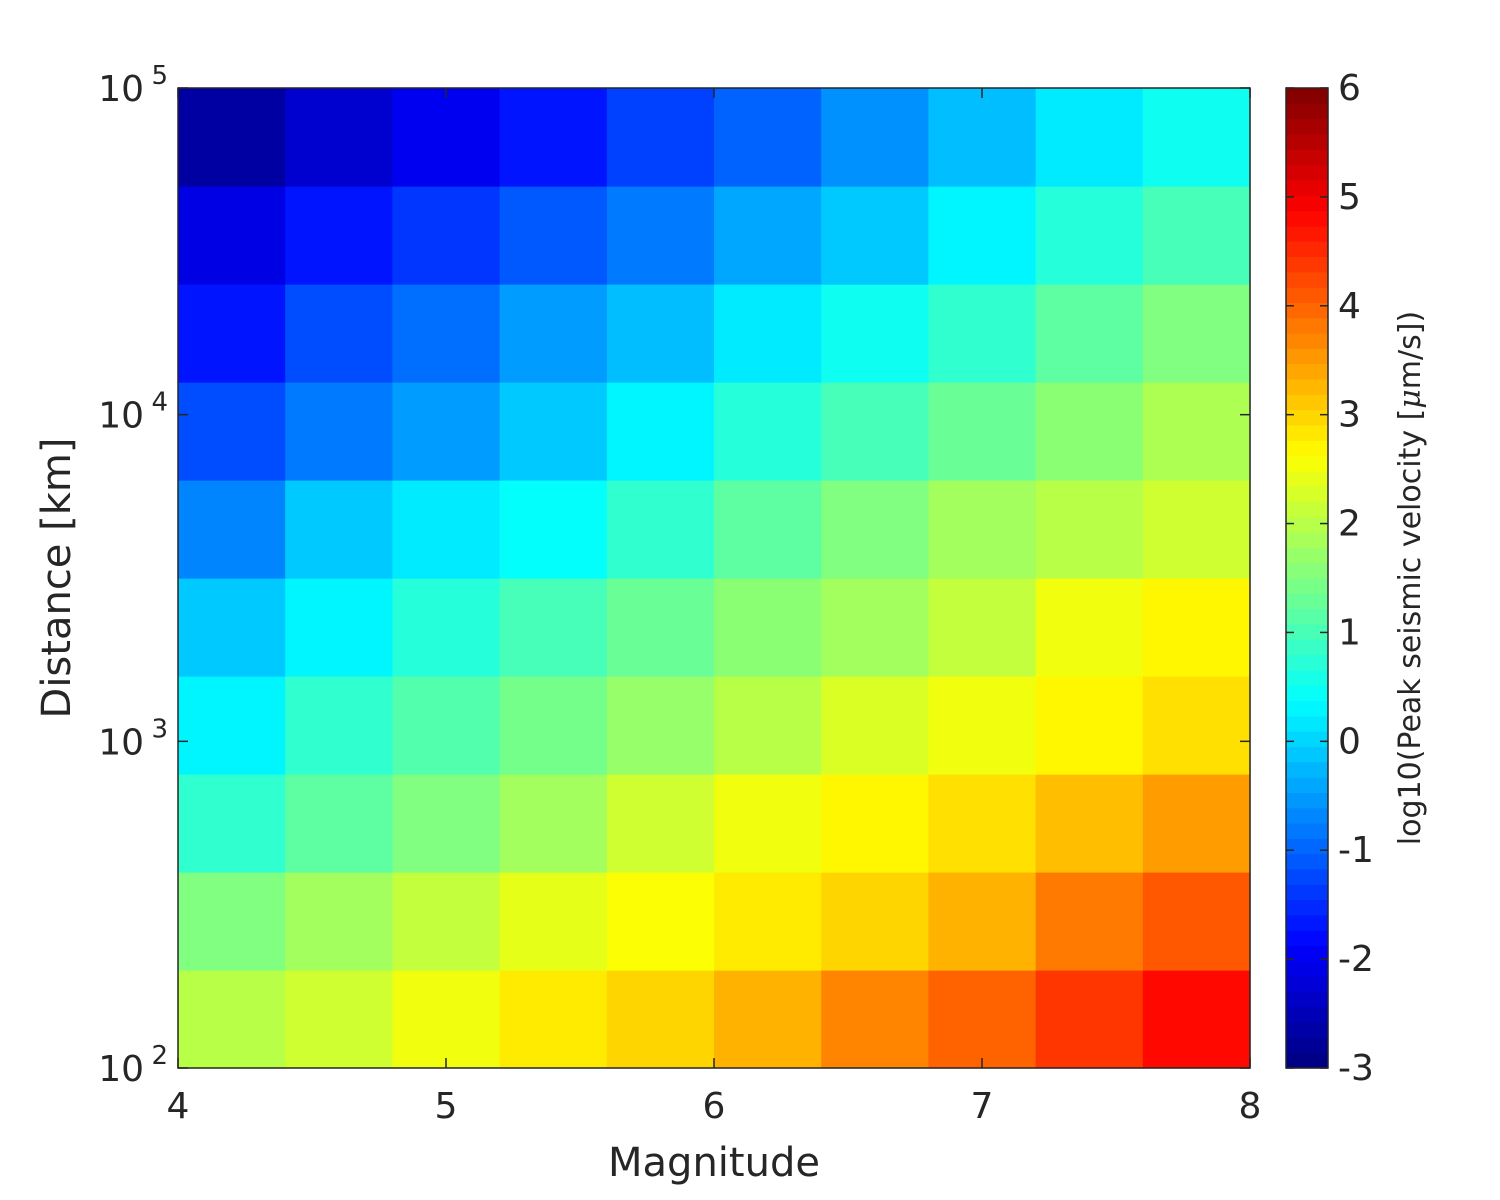 This screenshot has width=1500, height=1200. I want to click on colorbar, so click(1307, 578).